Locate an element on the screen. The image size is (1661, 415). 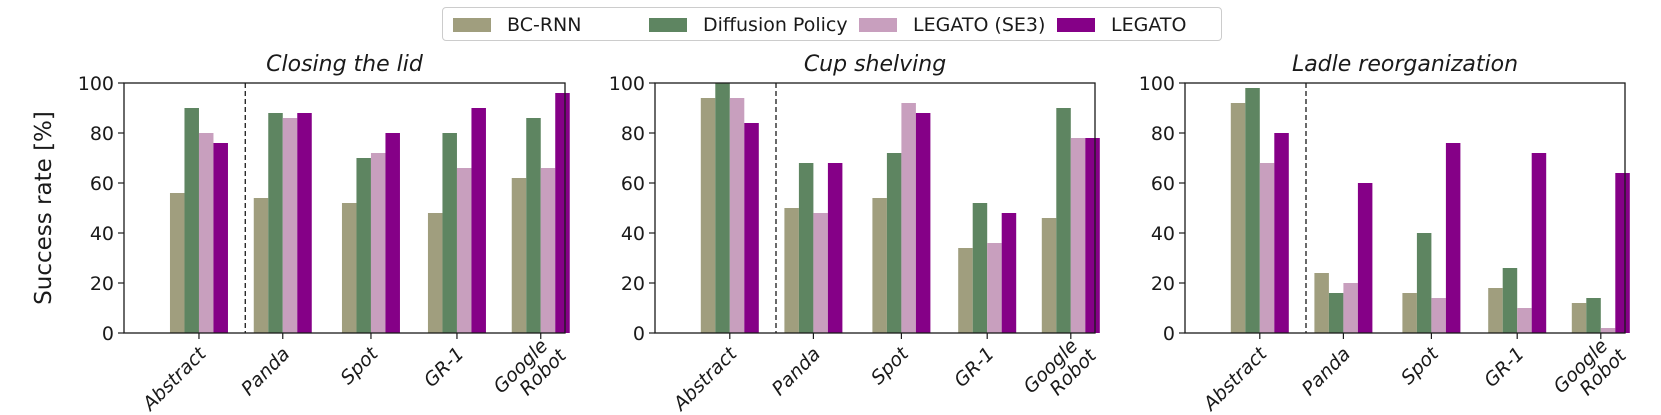
x-tick-label-p2-3: GR-1 is located at coordinates (974, 367).